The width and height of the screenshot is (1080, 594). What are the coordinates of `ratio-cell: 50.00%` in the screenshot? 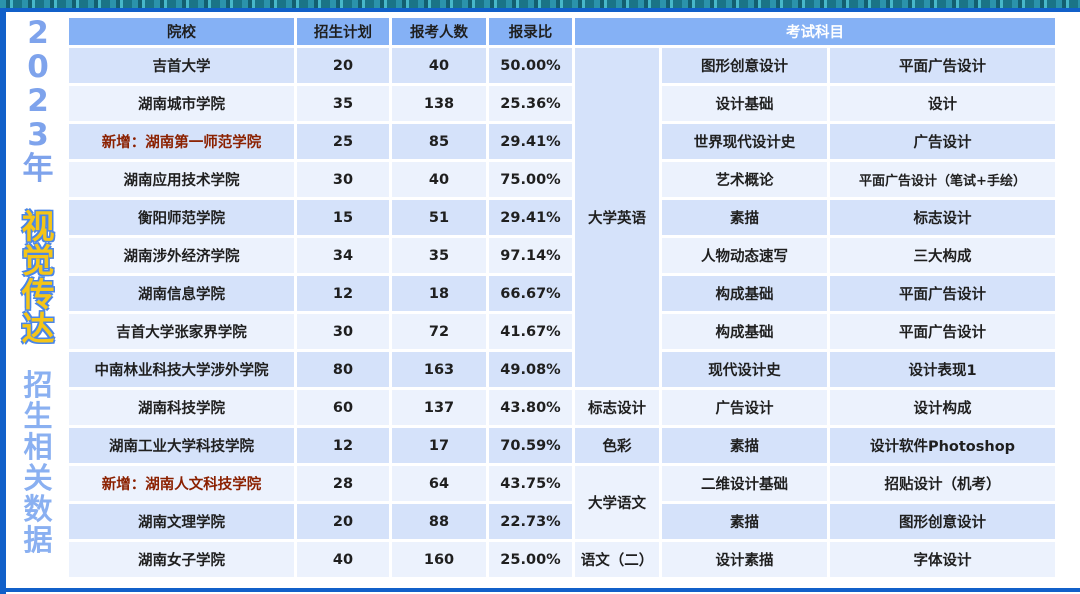 It's located at (530, 65).